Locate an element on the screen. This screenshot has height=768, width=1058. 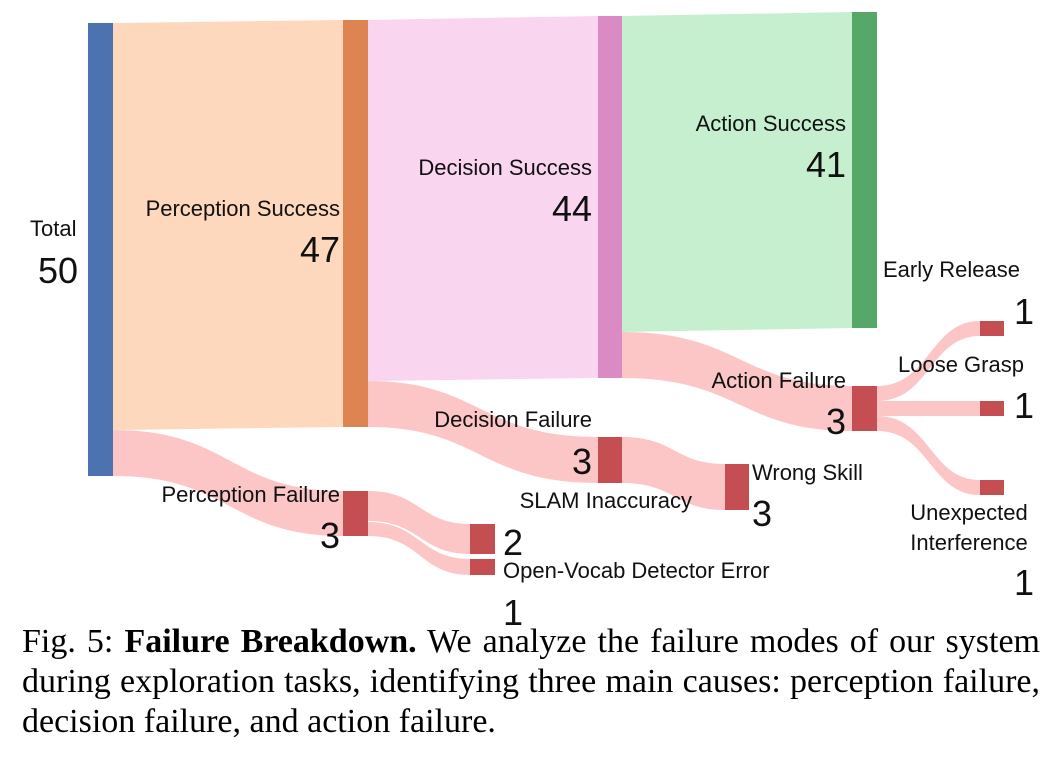
label-decision-failure: Decision Failure is located at coordinates (513, 419).